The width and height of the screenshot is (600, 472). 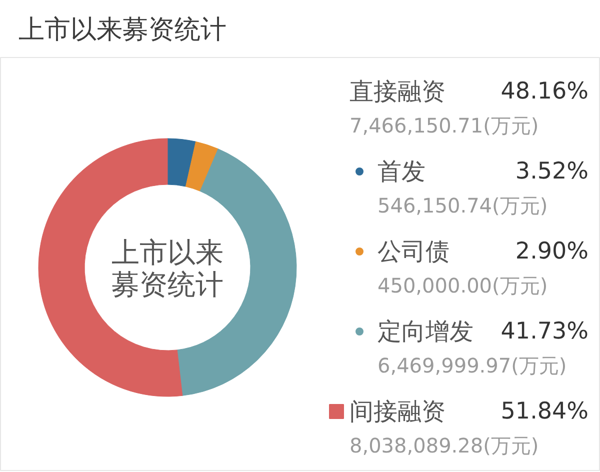 What do you see at coordinates (472, 366) in the screenshot?
I see `text: 6,469,999.97(万元)` at bounding box center [472, 366].